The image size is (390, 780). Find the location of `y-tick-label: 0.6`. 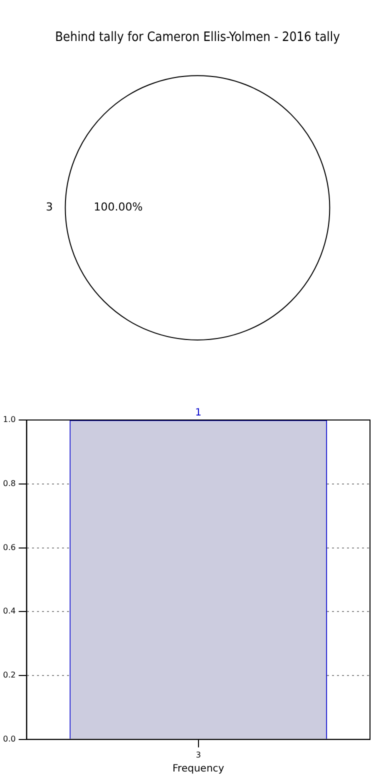

y-tick-label: 0.6 is located at coordinates (9, 547).